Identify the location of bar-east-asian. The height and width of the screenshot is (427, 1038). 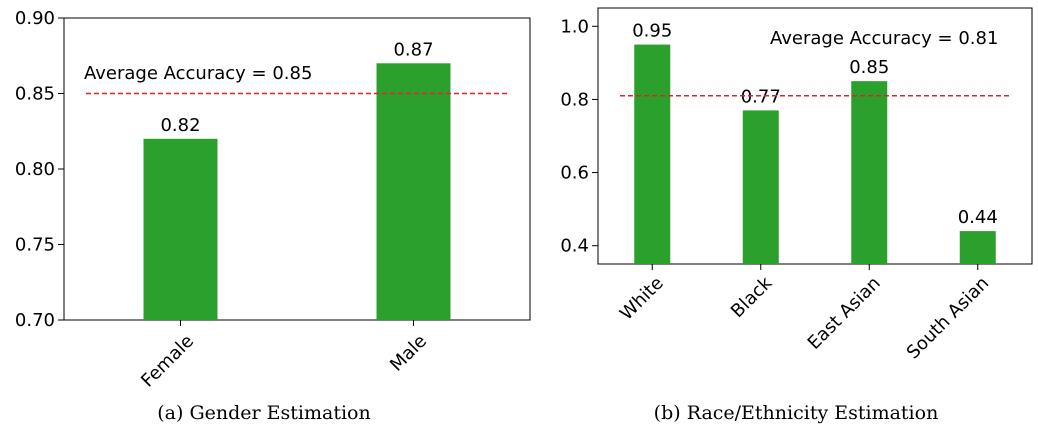
(869, 173).